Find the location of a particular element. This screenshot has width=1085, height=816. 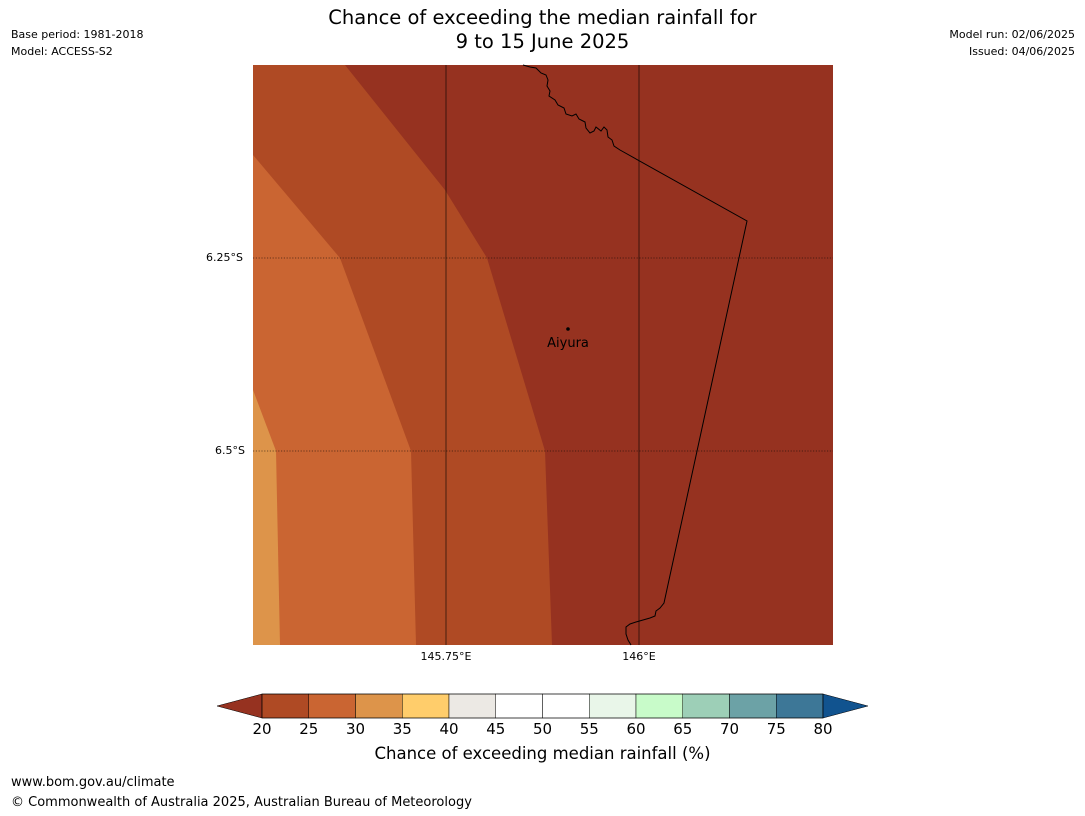

colorbar-tick-label: 45 is located at coordinates (496, 729).